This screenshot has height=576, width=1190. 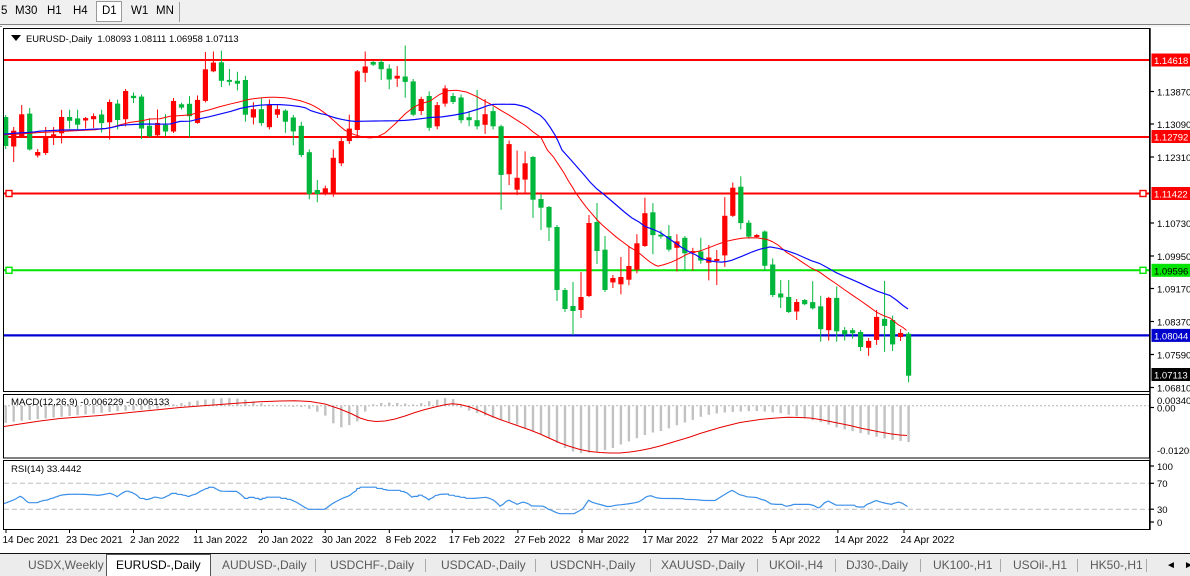 I want to click on svg-text: 1.11422, so click(x=1171, y=195).